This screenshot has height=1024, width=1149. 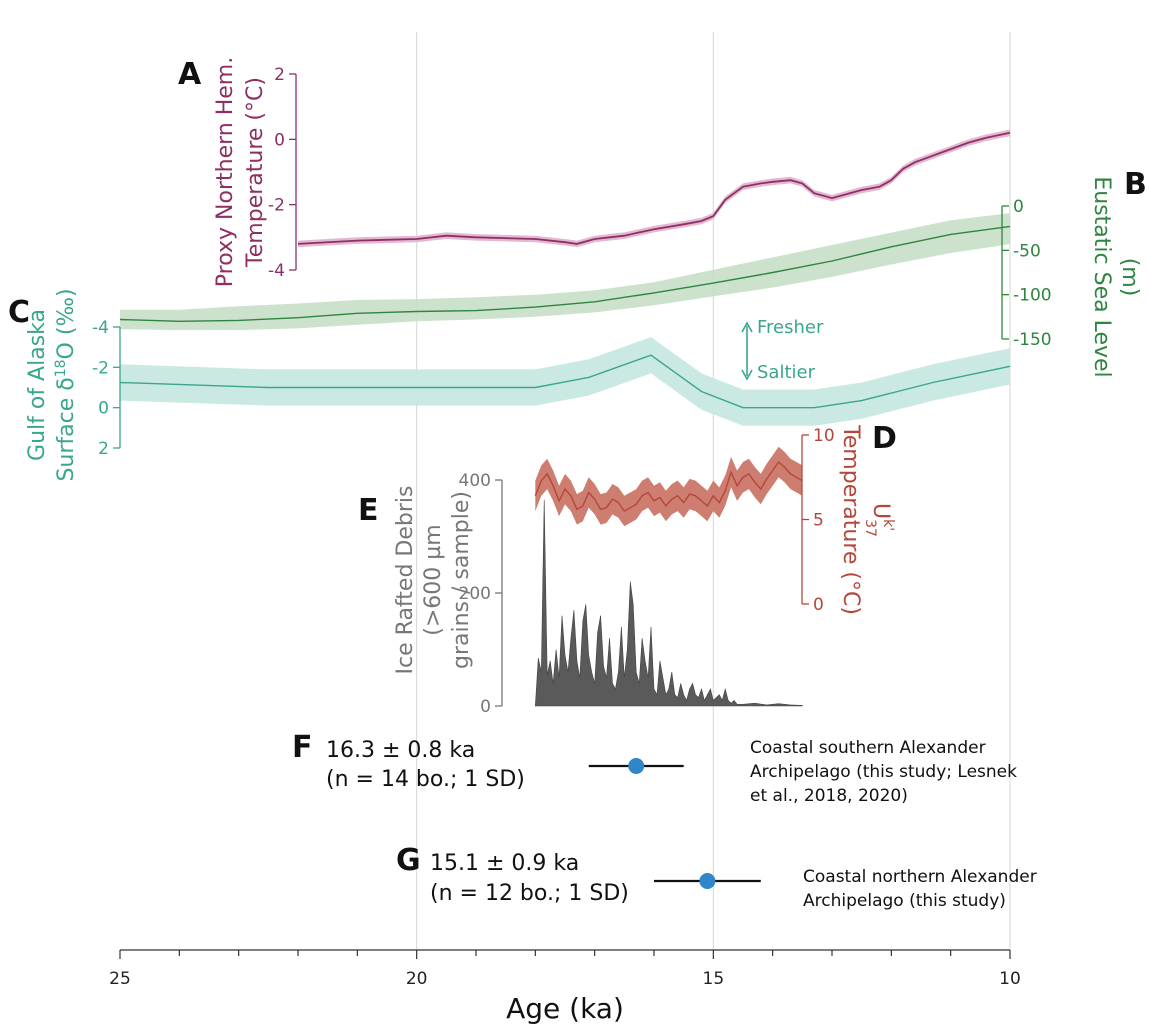 I want to click on x-tick-label: 20, so click(x=417, y=979).